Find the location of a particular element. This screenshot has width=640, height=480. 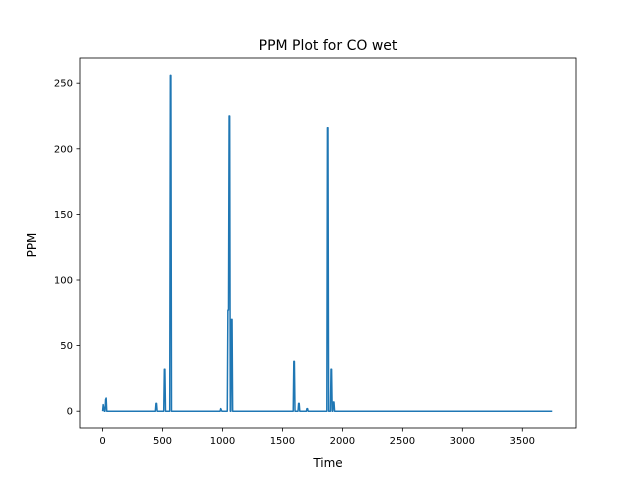

y-tick-label: 50 is located at coordinates (66, 346).